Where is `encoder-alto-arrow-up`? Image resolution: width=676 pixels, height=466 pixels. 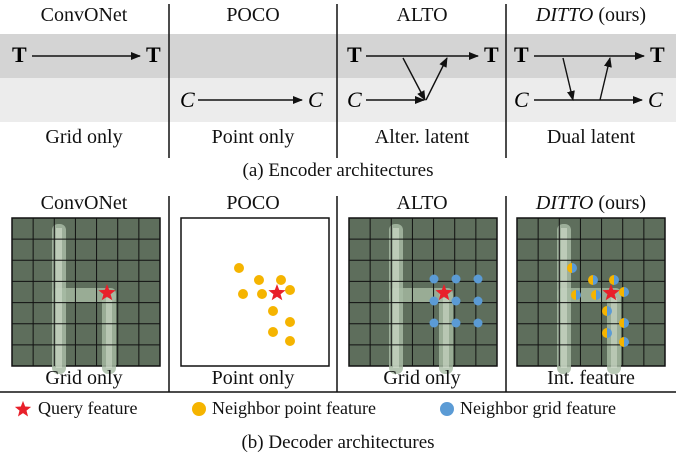
encoder-alto-arrow-up is located at coordinates (436, 79).